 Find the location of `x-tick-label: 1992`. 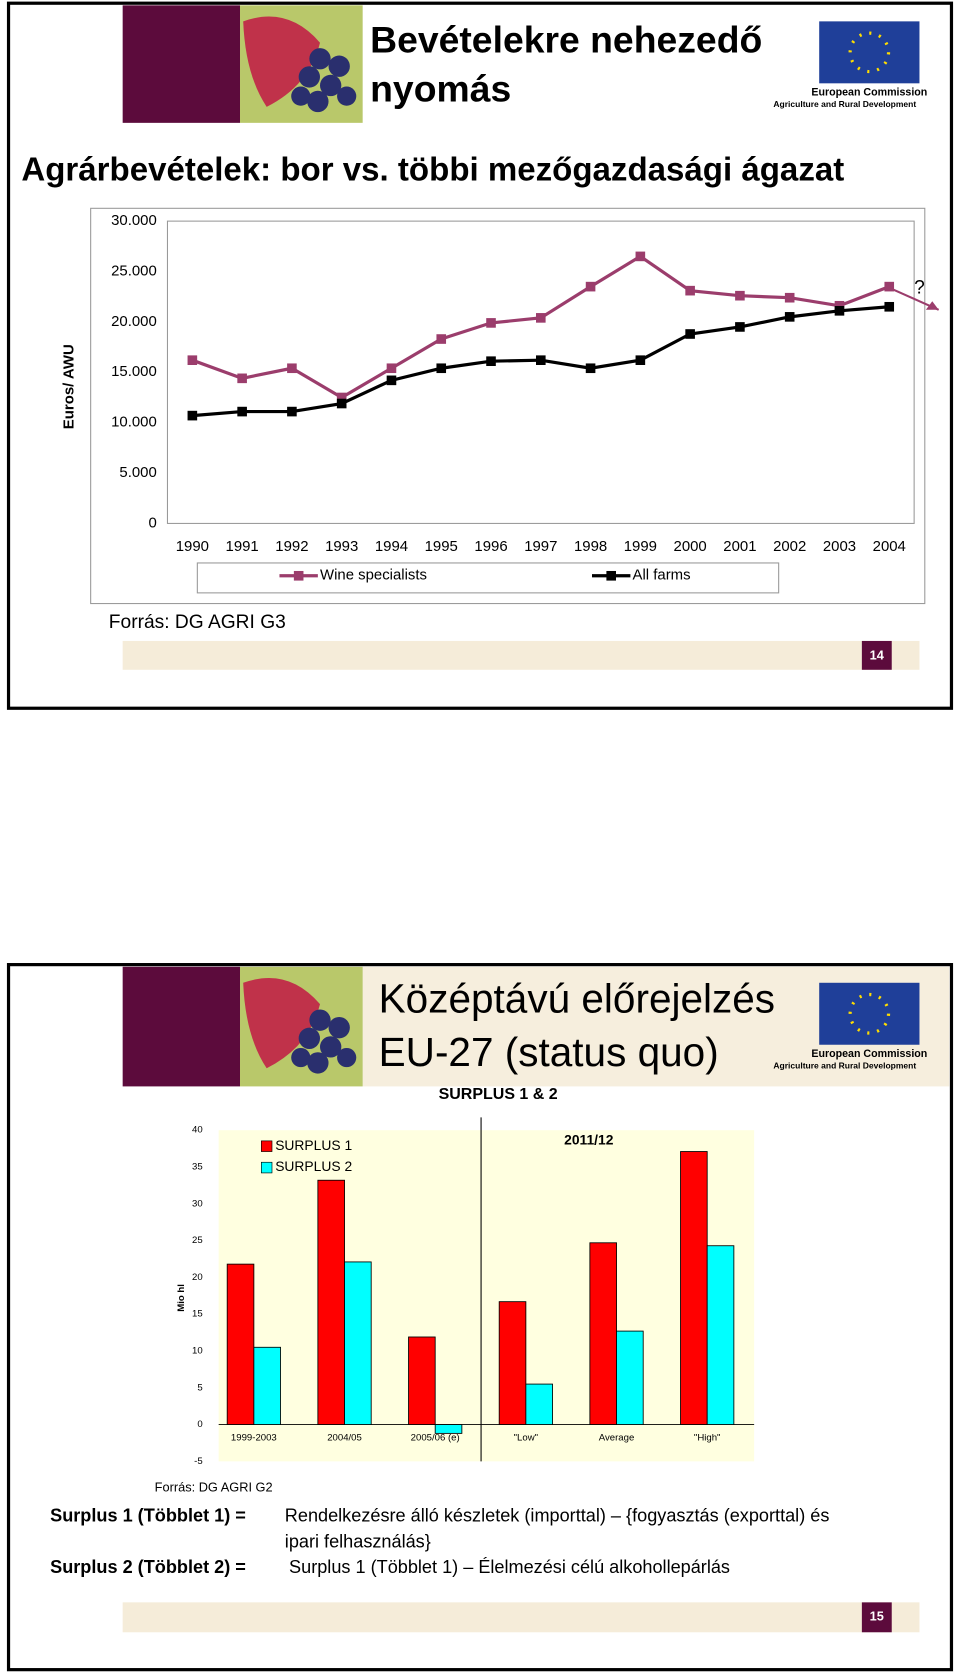

x-tick-label: 1992 is located at coordinates (291, 546).